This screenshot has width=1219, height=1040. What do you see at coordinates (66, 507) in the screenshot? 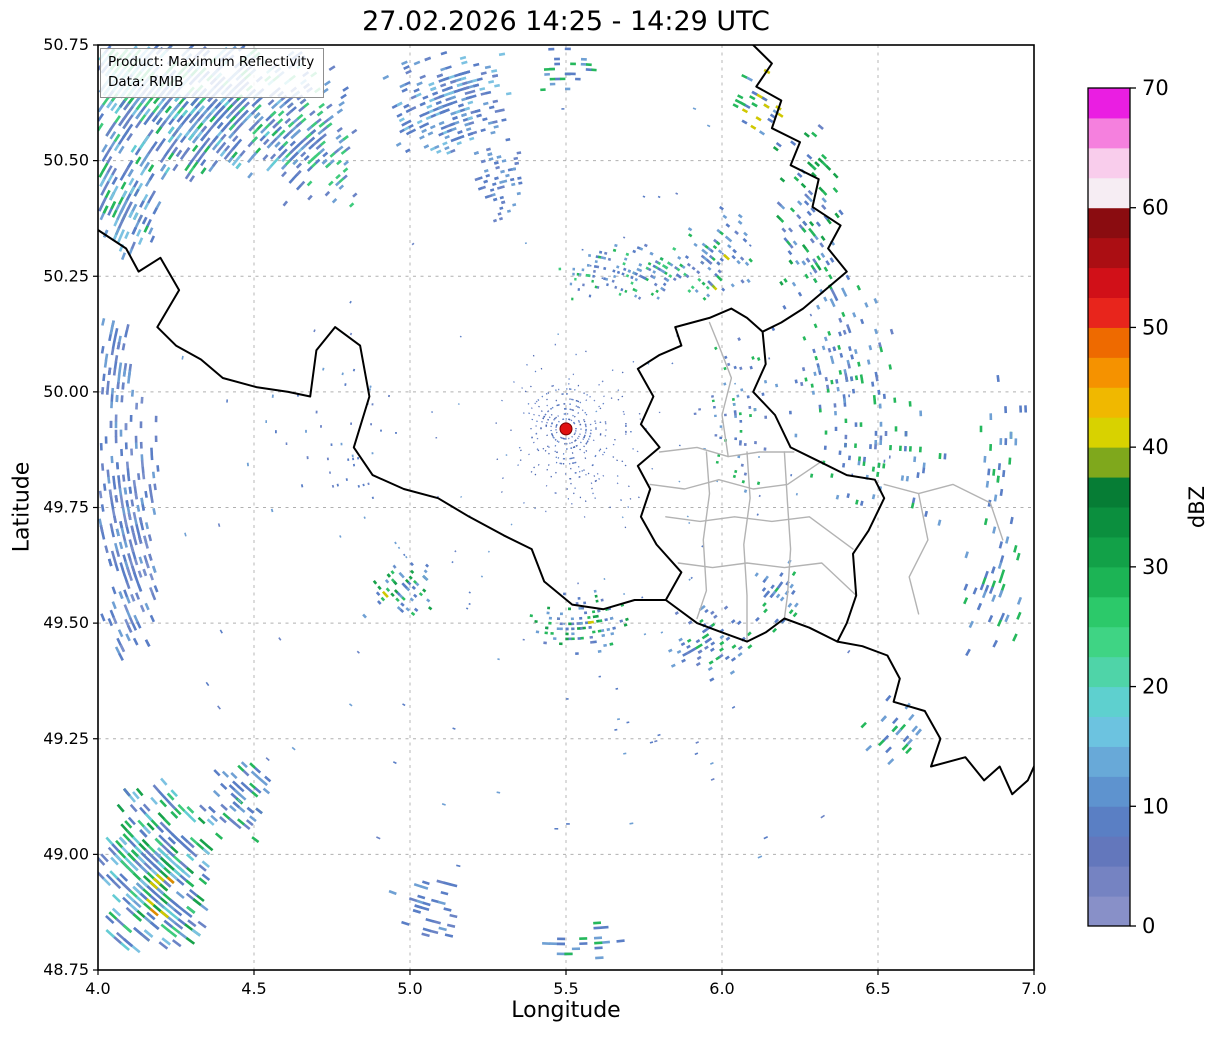
I see `svg-text: 49.75` at bounding box center [66, 507].